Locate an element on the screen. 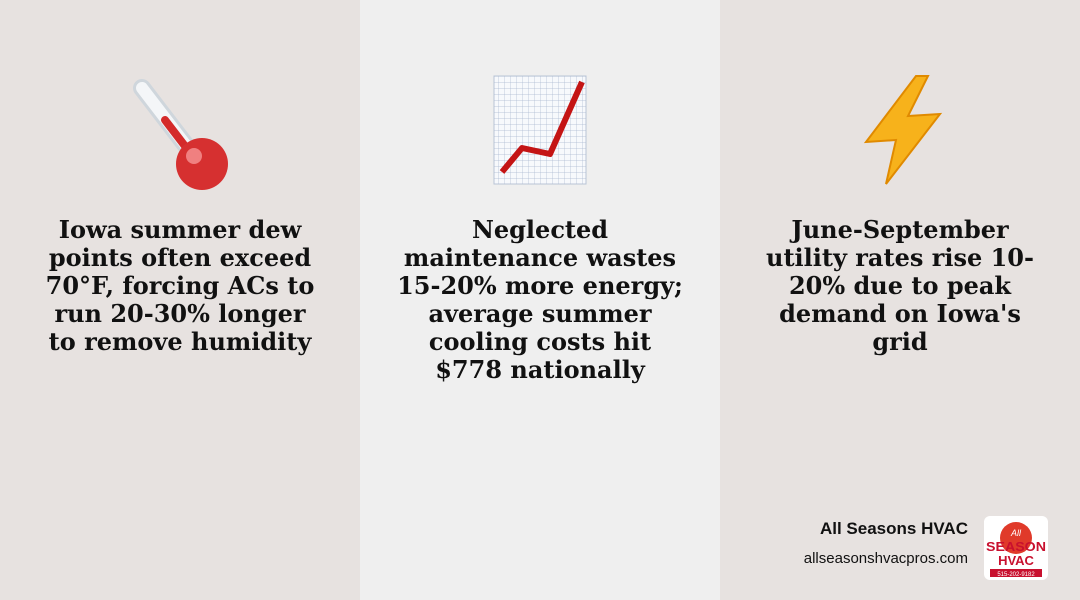  text-line: 70°F, forcing ACs to is located at coordinates (180, 285).